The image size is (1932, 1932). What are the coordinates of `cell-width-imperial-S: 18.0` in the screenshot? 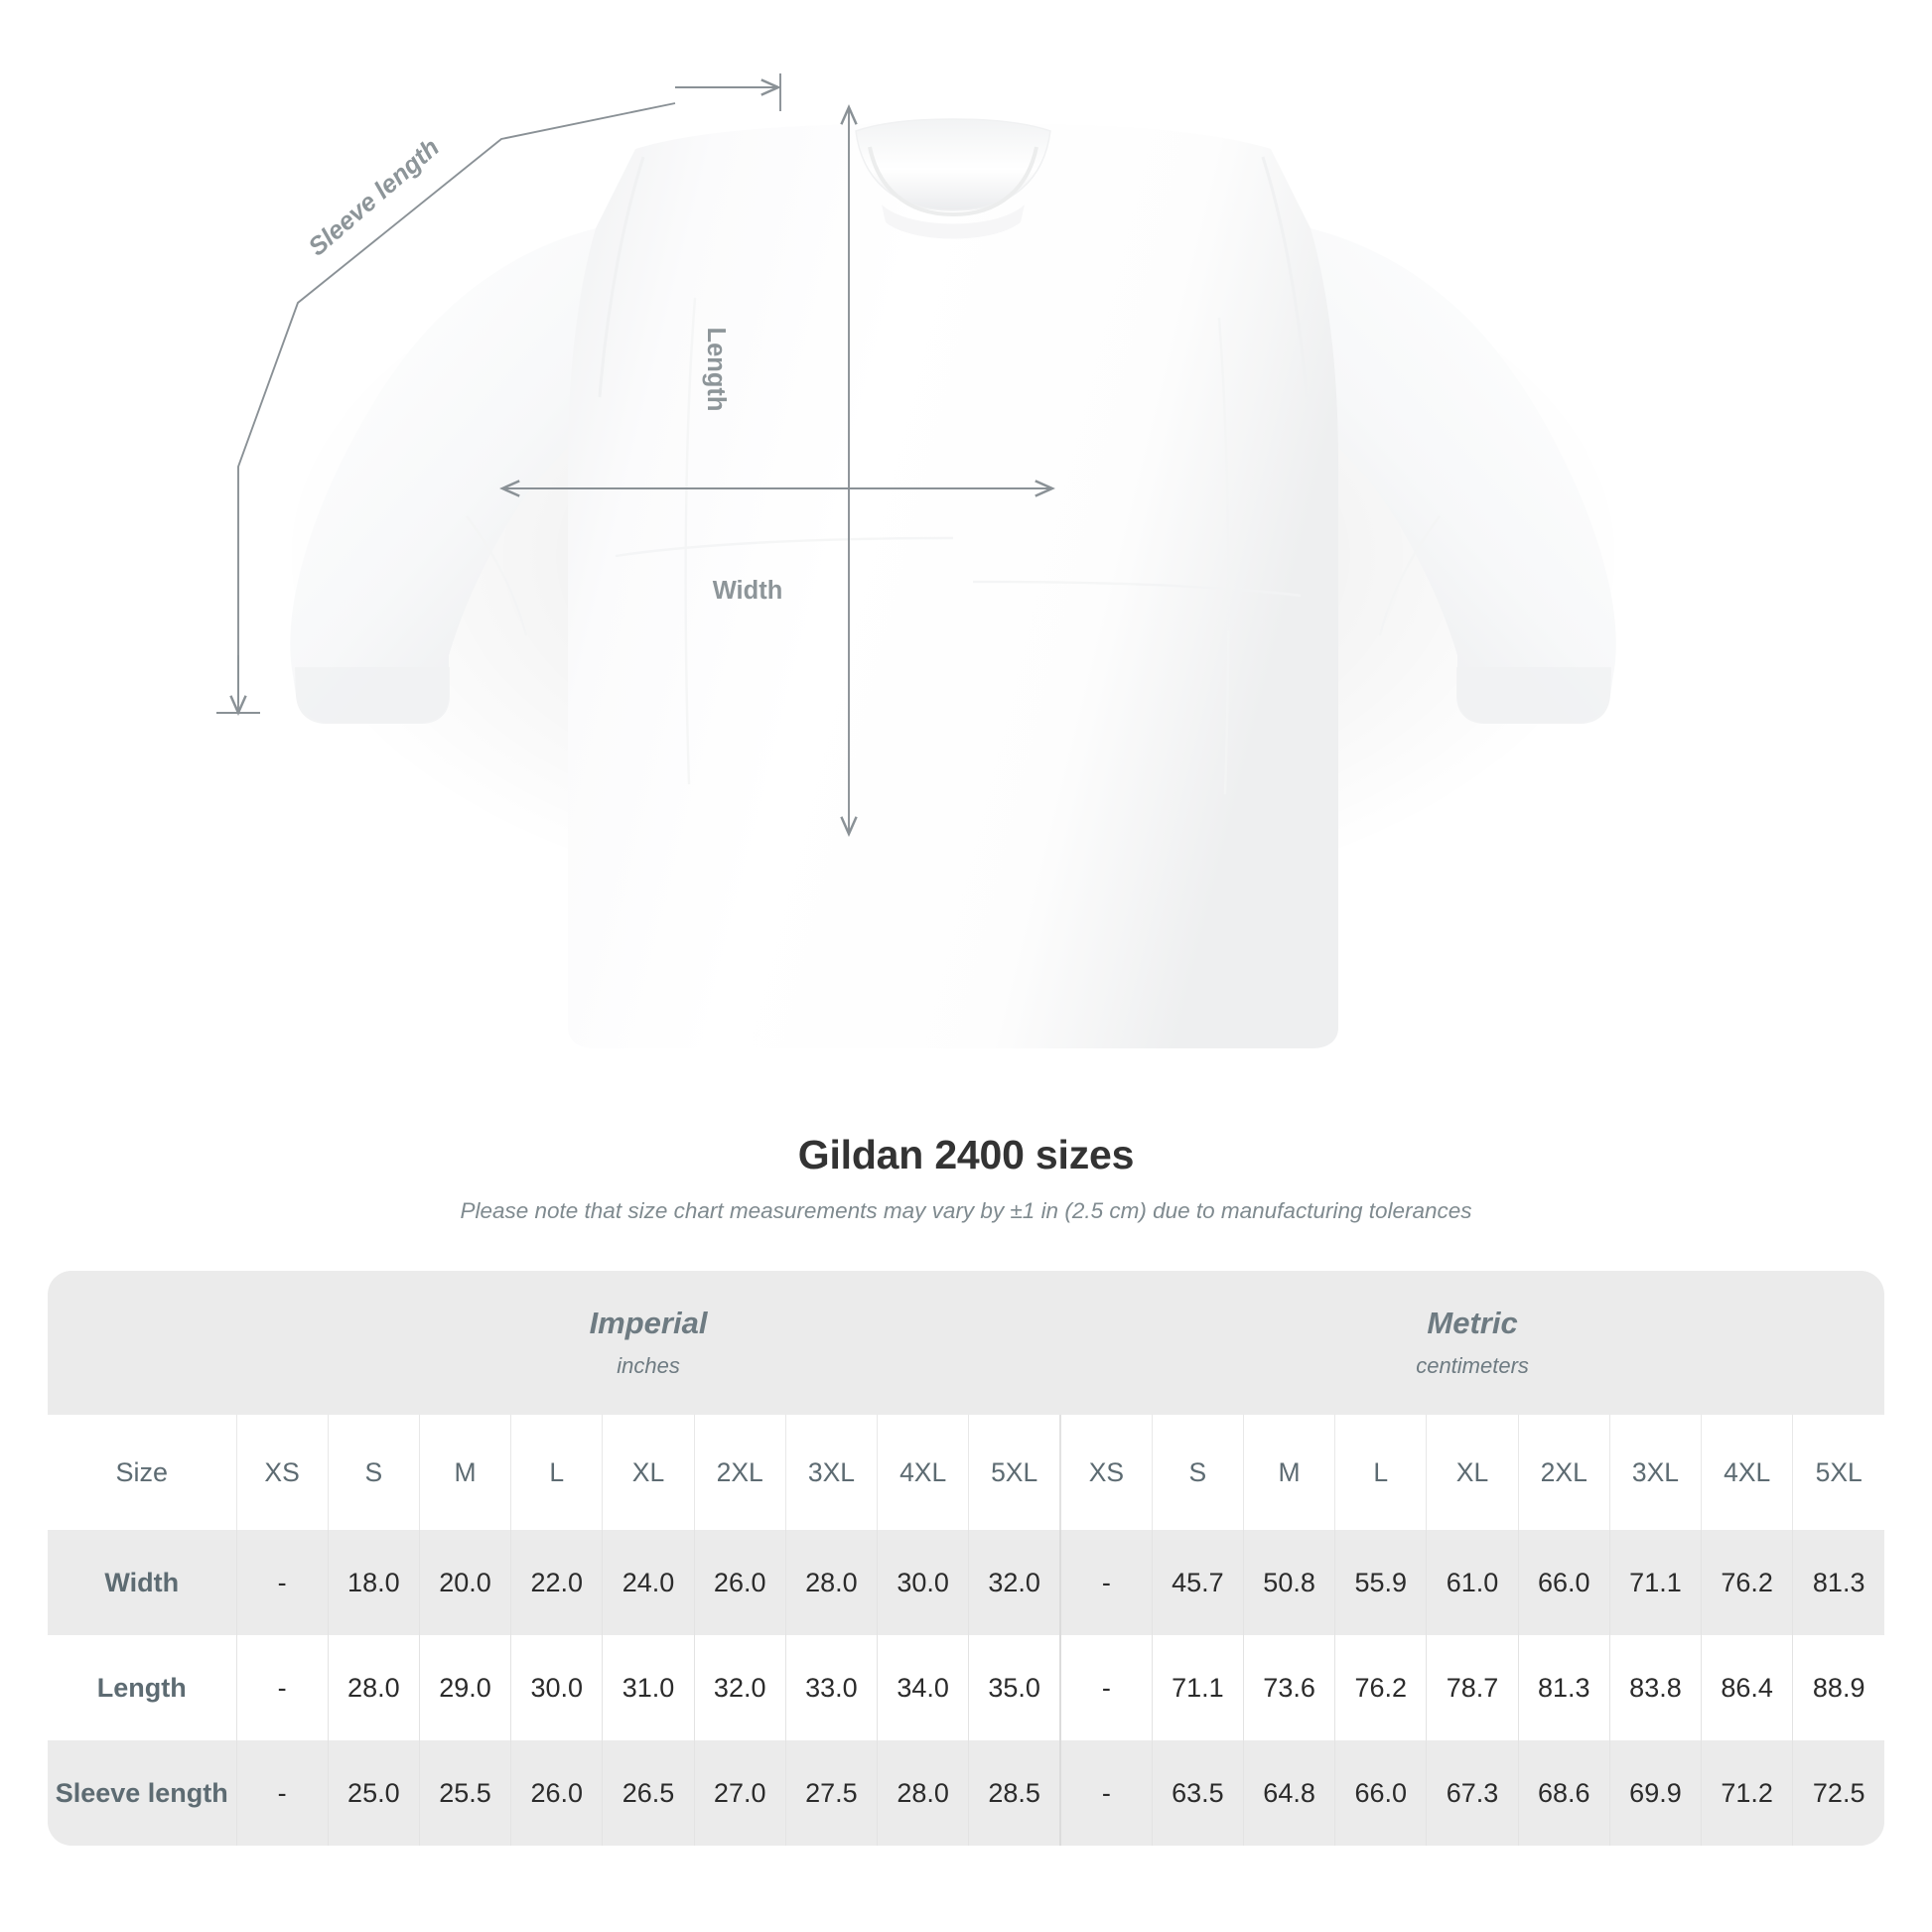 It's located at (373, 1583).